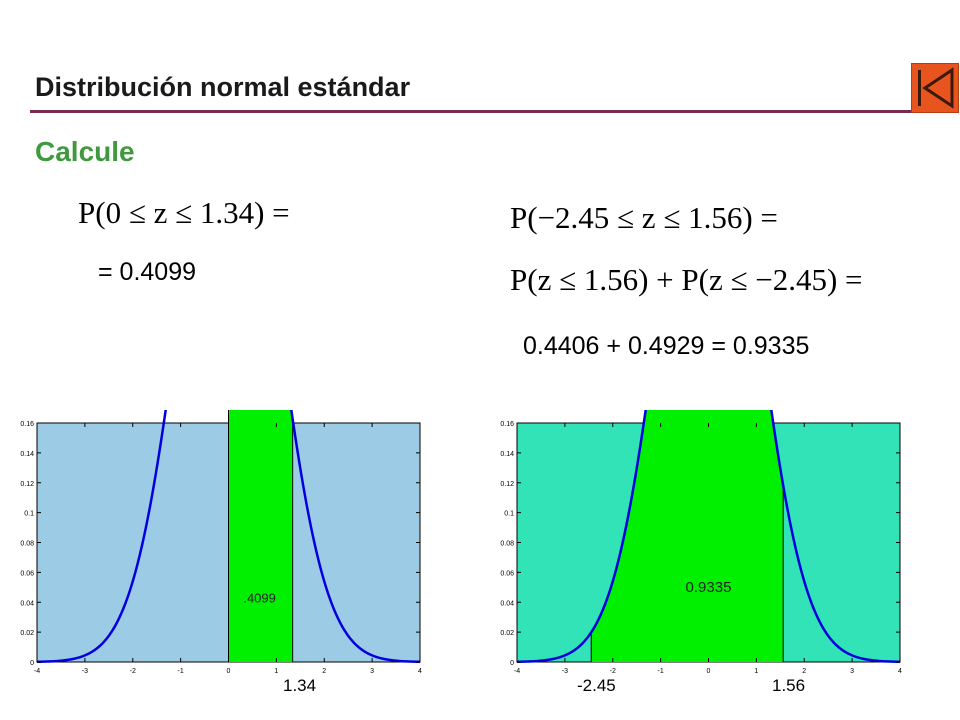  Describe the element at coordinates (596, 685) in the screenshot. I see `bound-label-right-lower: -2.45` at that location.